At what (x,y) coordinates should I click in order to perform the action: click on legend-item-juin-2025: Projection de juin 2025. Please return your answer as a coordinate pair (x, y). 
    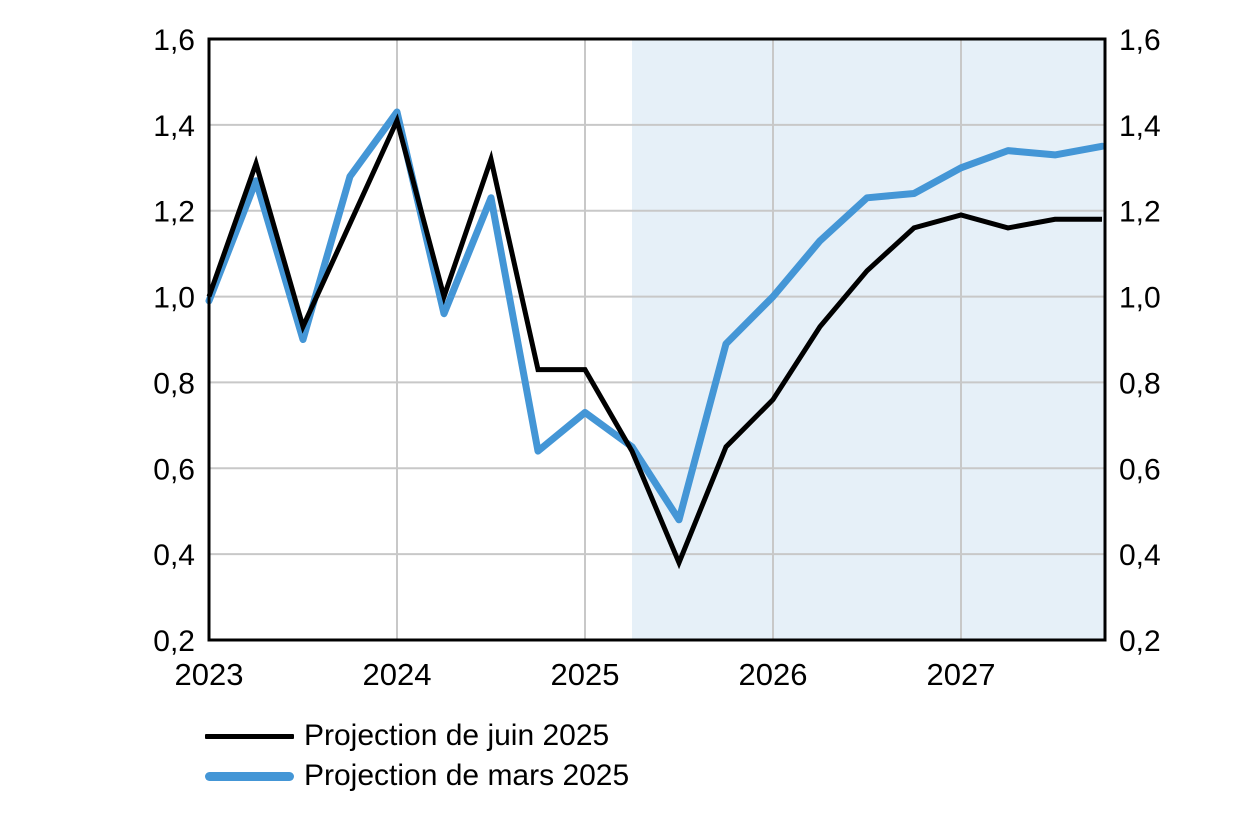
    Looking at the image, I should click on (417, 736).